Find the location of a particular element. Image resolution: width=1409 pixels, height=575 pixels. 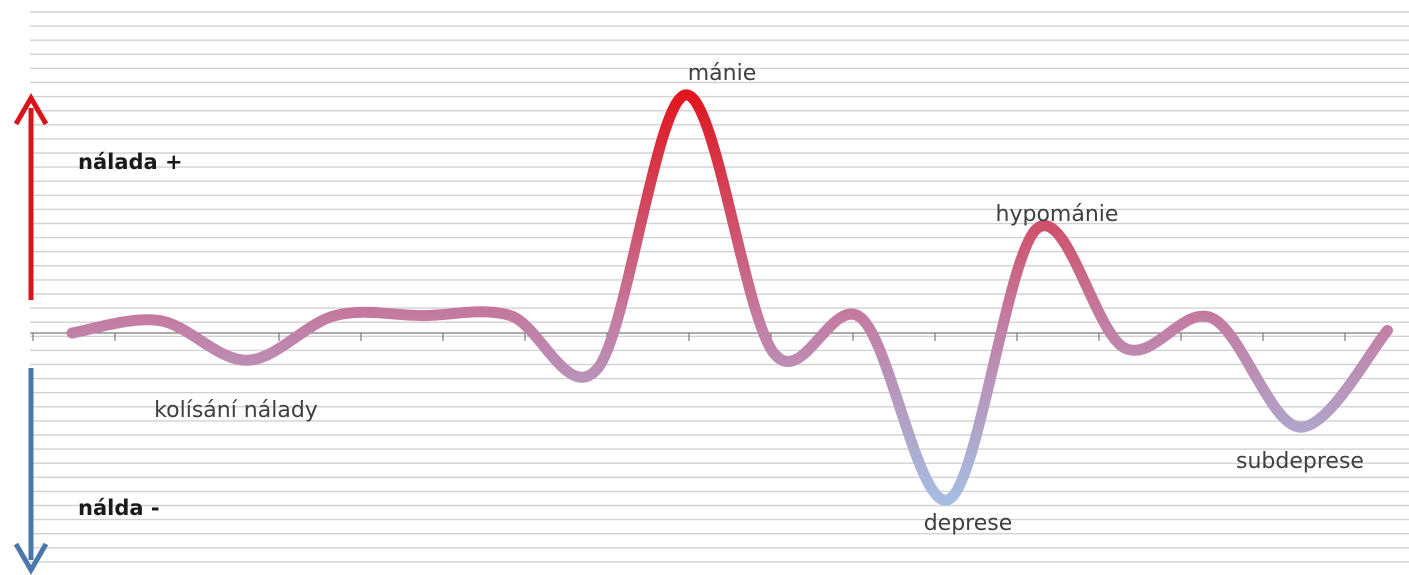

mood-down-label: nálda - is located at coordinates (119, 508).